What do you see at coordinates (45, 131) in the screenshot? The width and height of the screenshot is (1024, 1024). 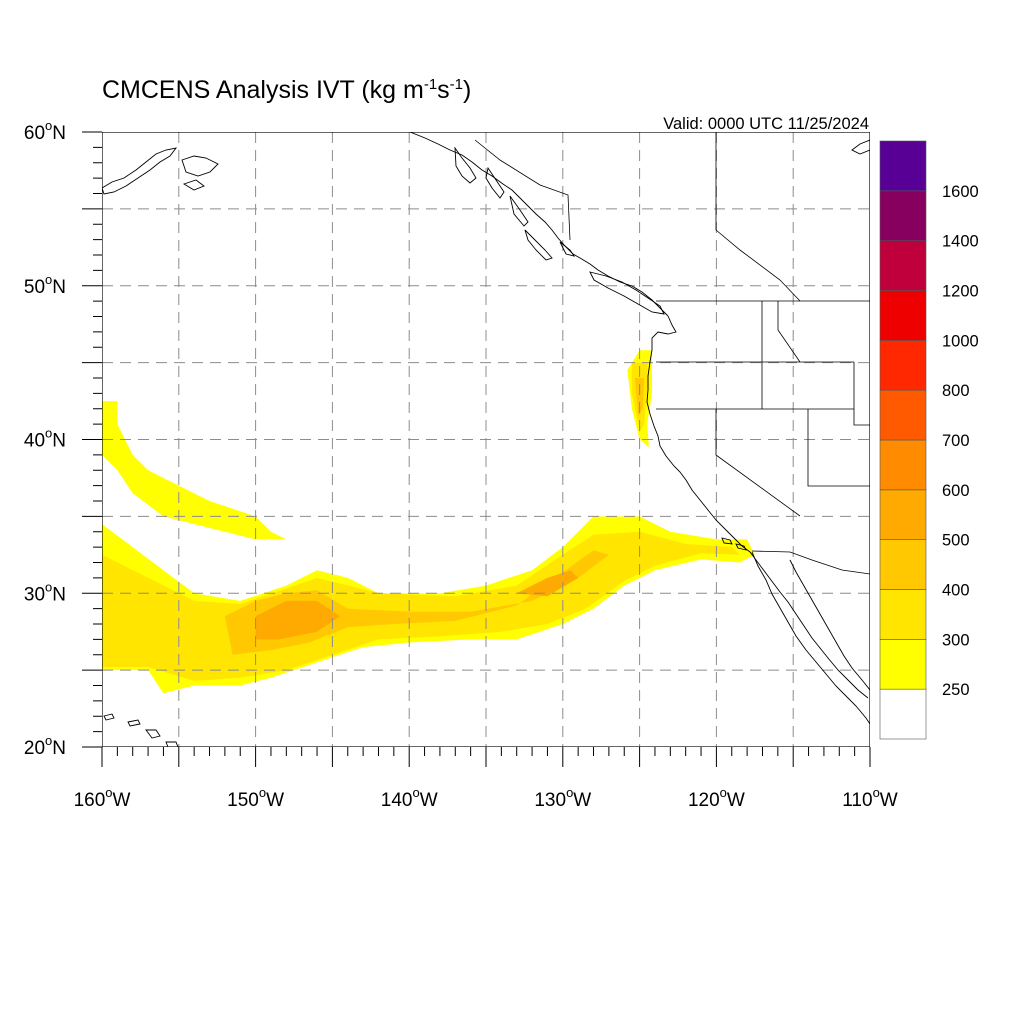 I see `lat-tick-label: 60oN` at bounding box center [45, 131].